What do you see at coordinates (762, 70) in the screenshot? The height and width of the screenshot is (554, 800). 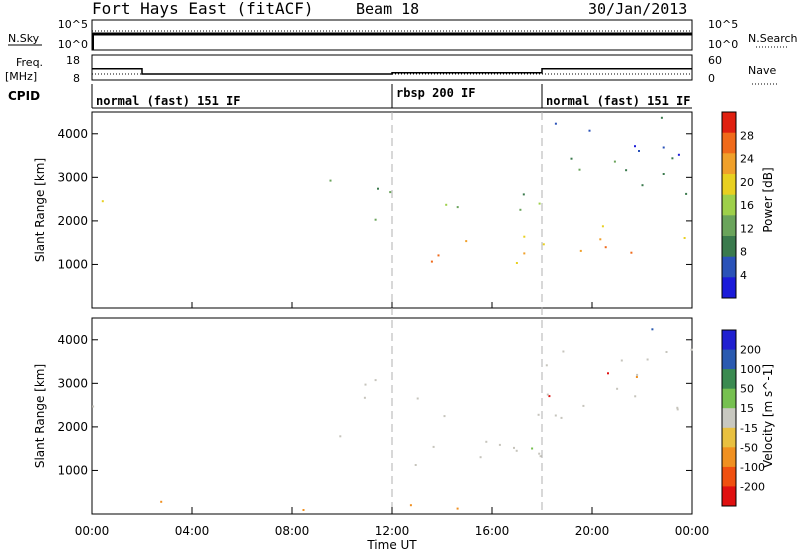 I see `nave-label: Nave` at bounding box center [762, 70].